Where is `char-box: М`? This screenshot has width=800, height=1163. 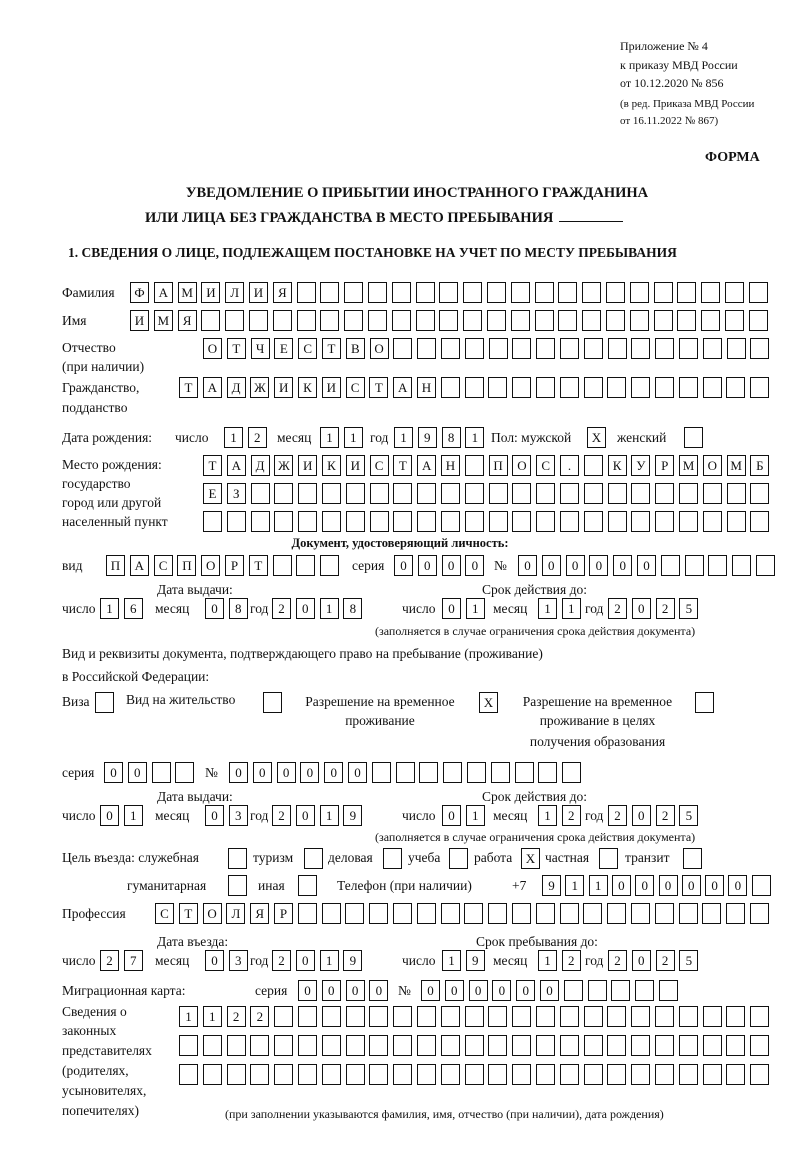
char-box: М is located at coordinates (163, 320).